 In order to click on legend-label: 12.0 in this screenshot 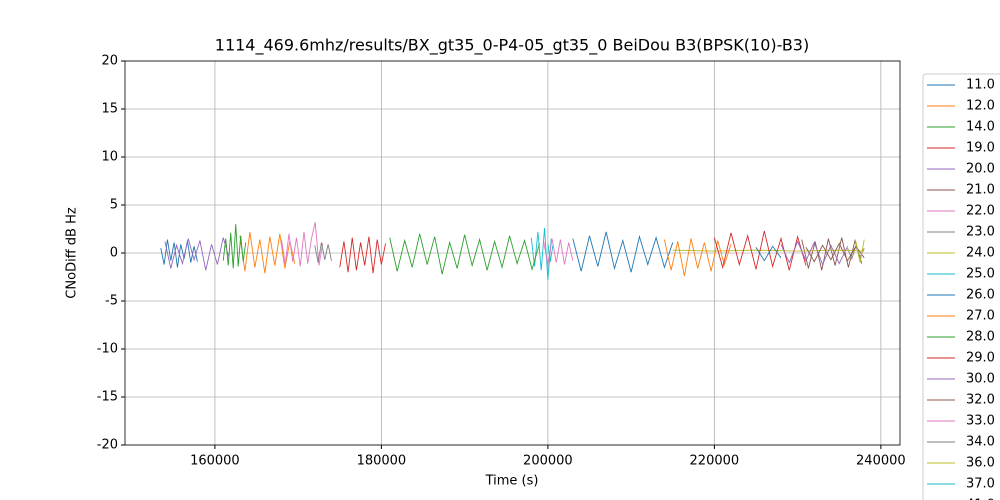, I will do `click(980, 106)`.